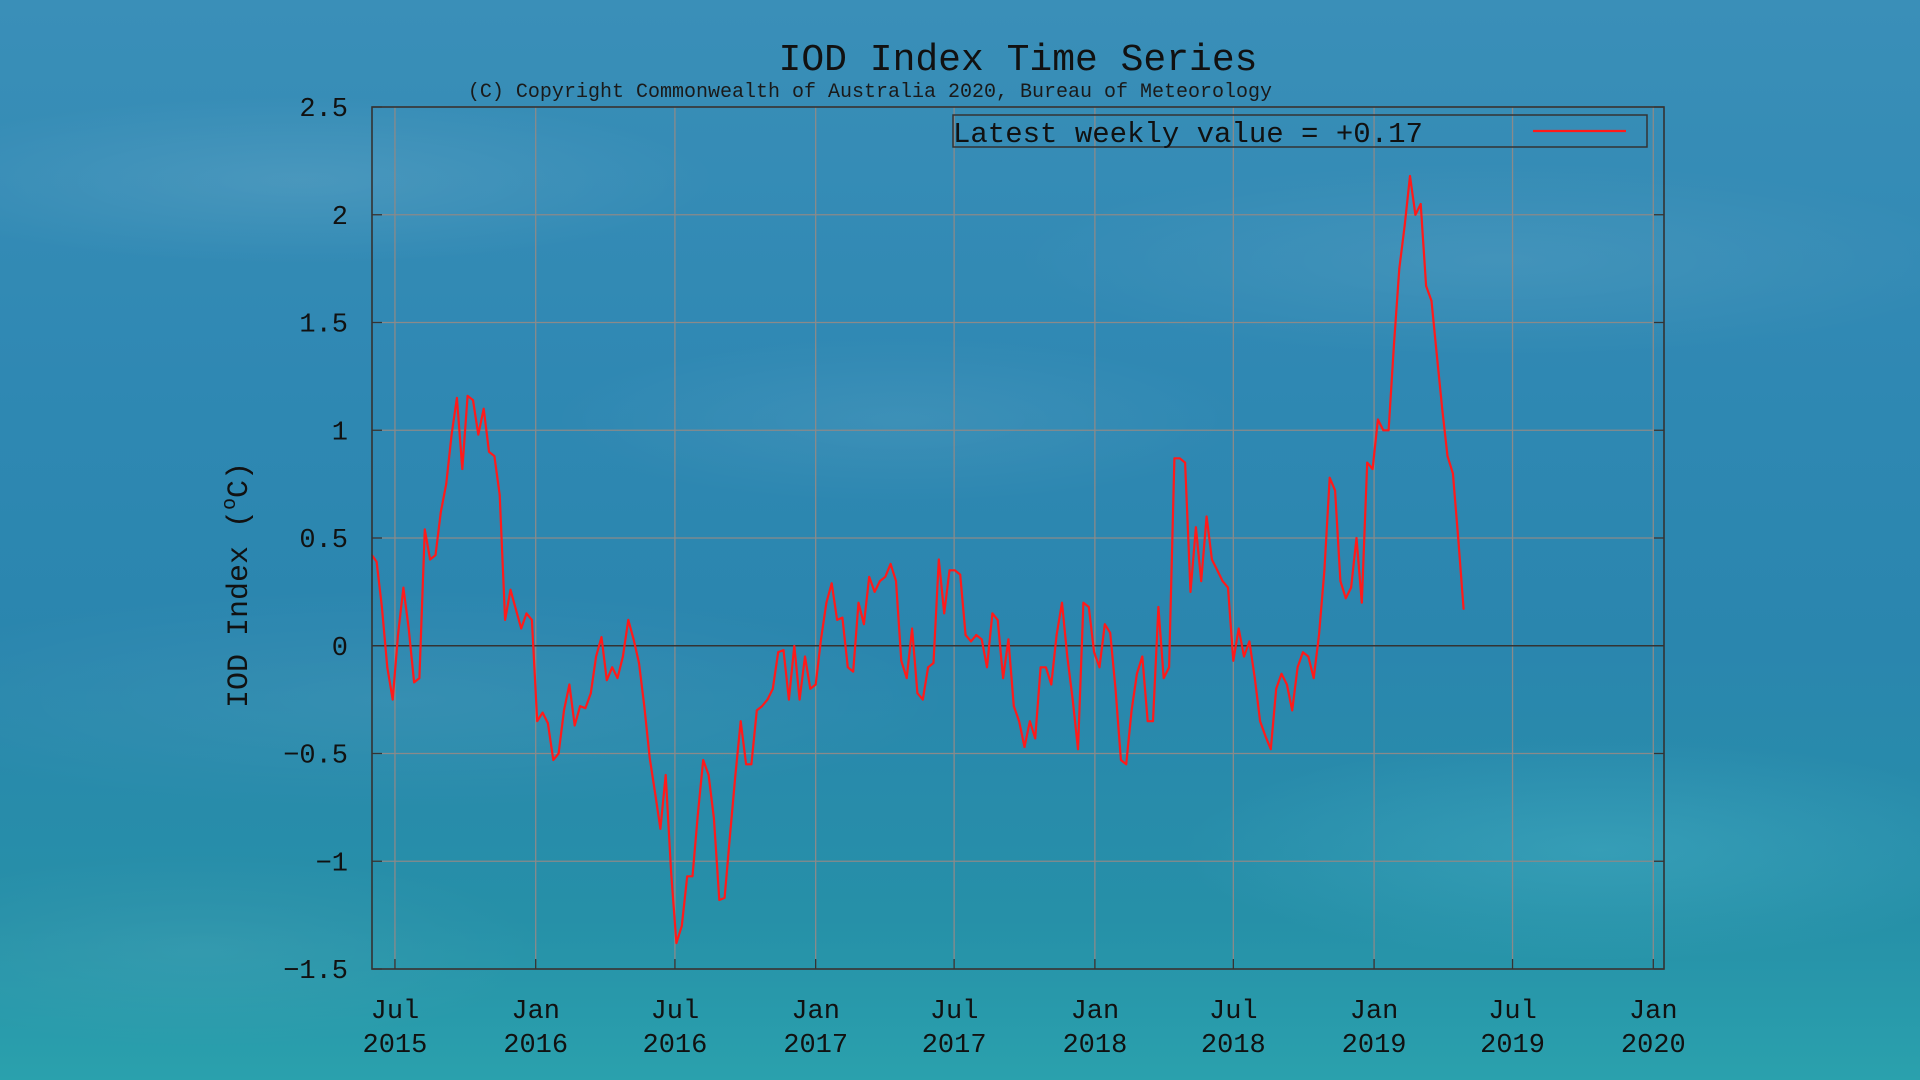  Describe the element at coordinates (340, 433) in the screenshot. I see `y-tick-label: 1` at that location.